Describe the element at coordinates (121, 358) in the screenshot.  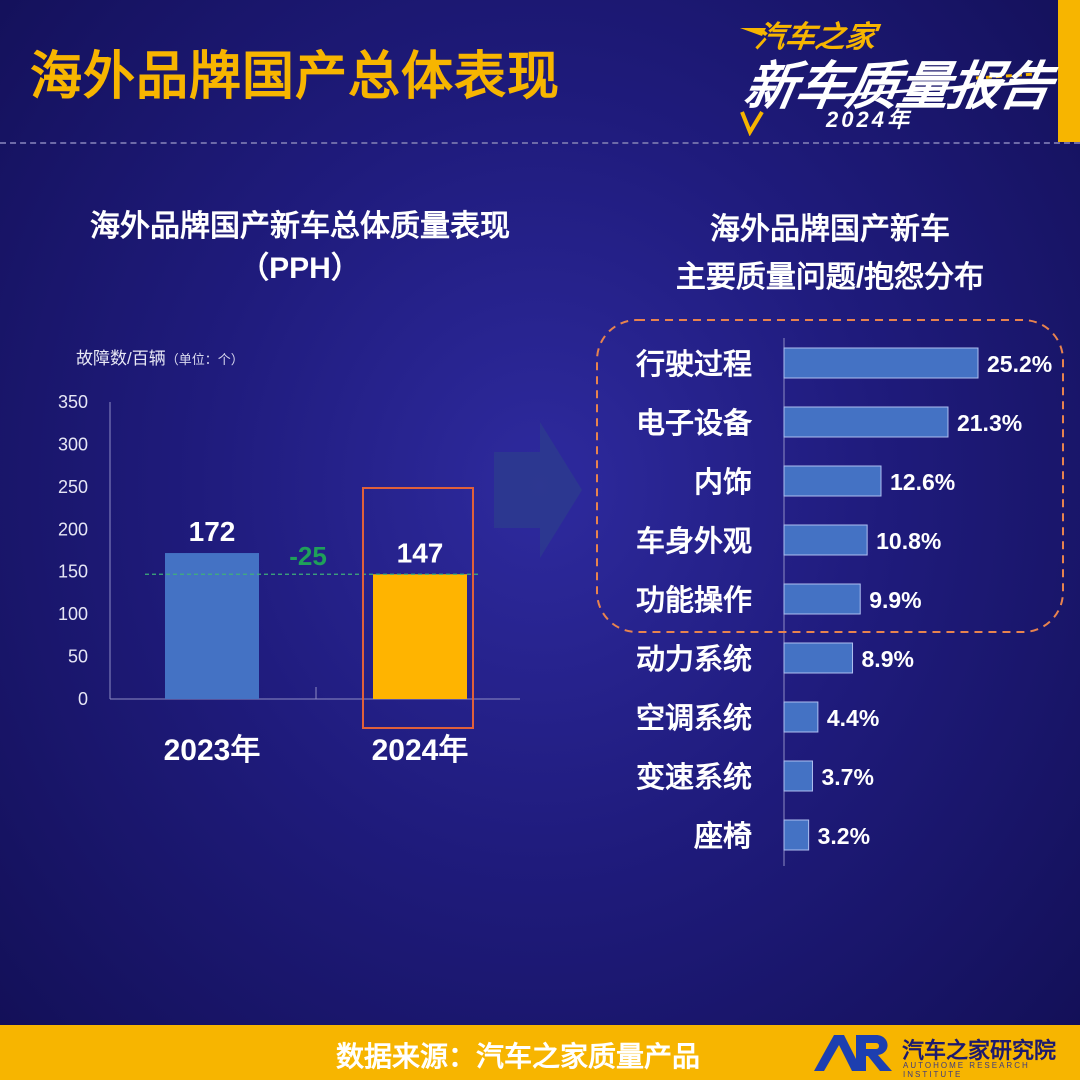
I see `y-axis-unit-text: 故障数/百辆` at that location.